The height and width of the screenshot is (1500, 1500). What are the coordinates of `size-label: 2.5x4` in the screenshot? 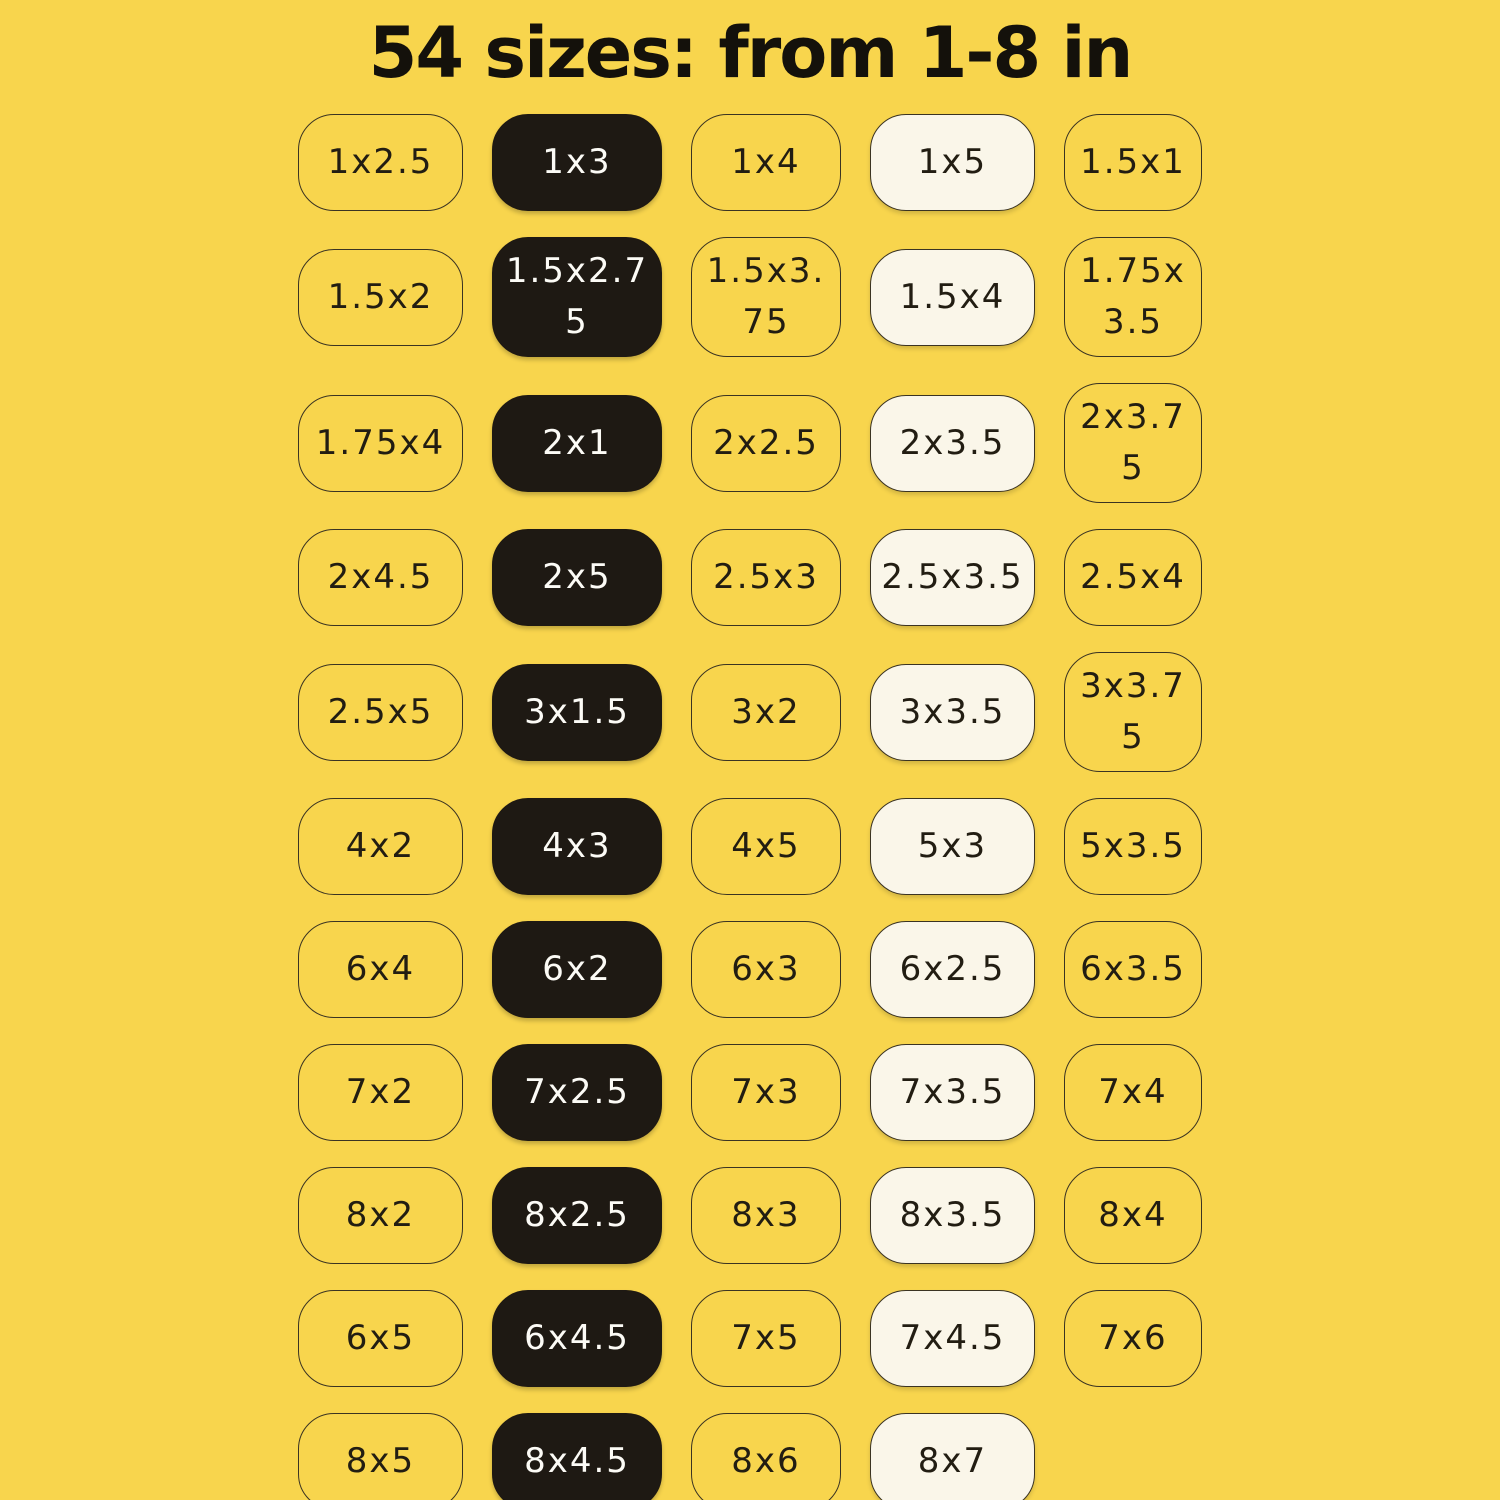 It's located at (1133, 577).